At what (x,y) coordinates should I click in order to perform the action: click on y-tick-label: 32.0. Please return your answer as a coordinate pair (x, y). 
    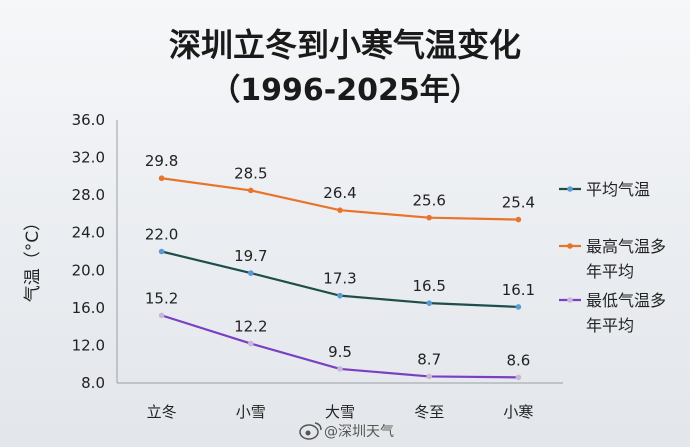
    Looking at the image, I should click on (88, 158).